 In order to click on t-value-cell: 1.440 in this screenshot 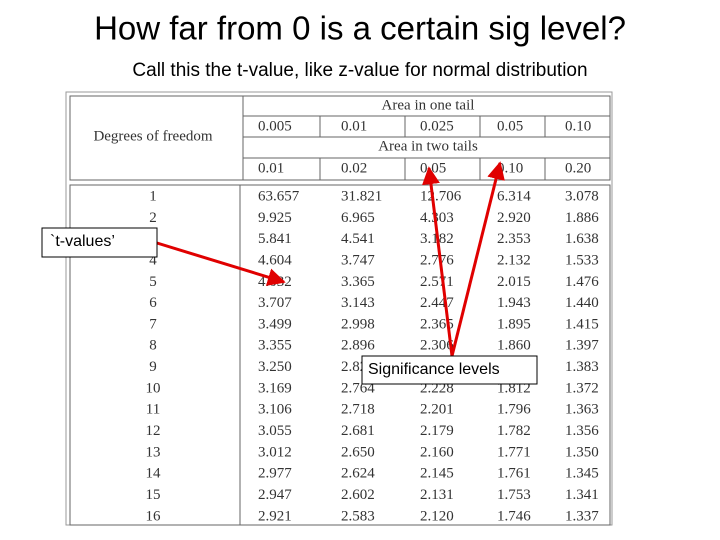, I will do `click(582, 303)`.